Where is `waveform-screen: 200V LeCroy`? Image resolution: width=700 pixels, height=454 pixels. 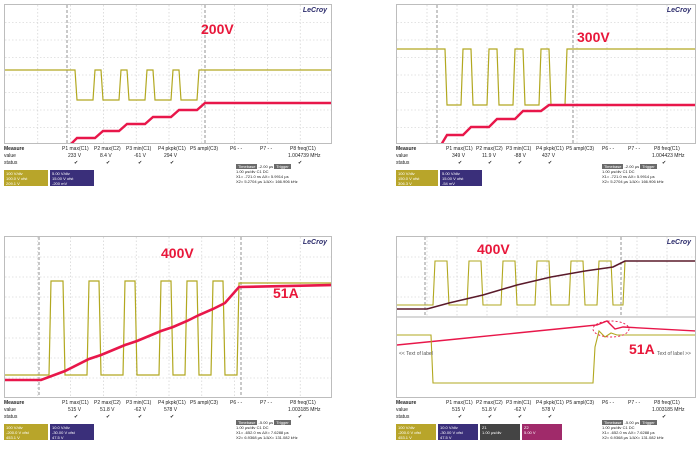 waveform-screen: 200V LeCroy is located at coordinates (168, 74).